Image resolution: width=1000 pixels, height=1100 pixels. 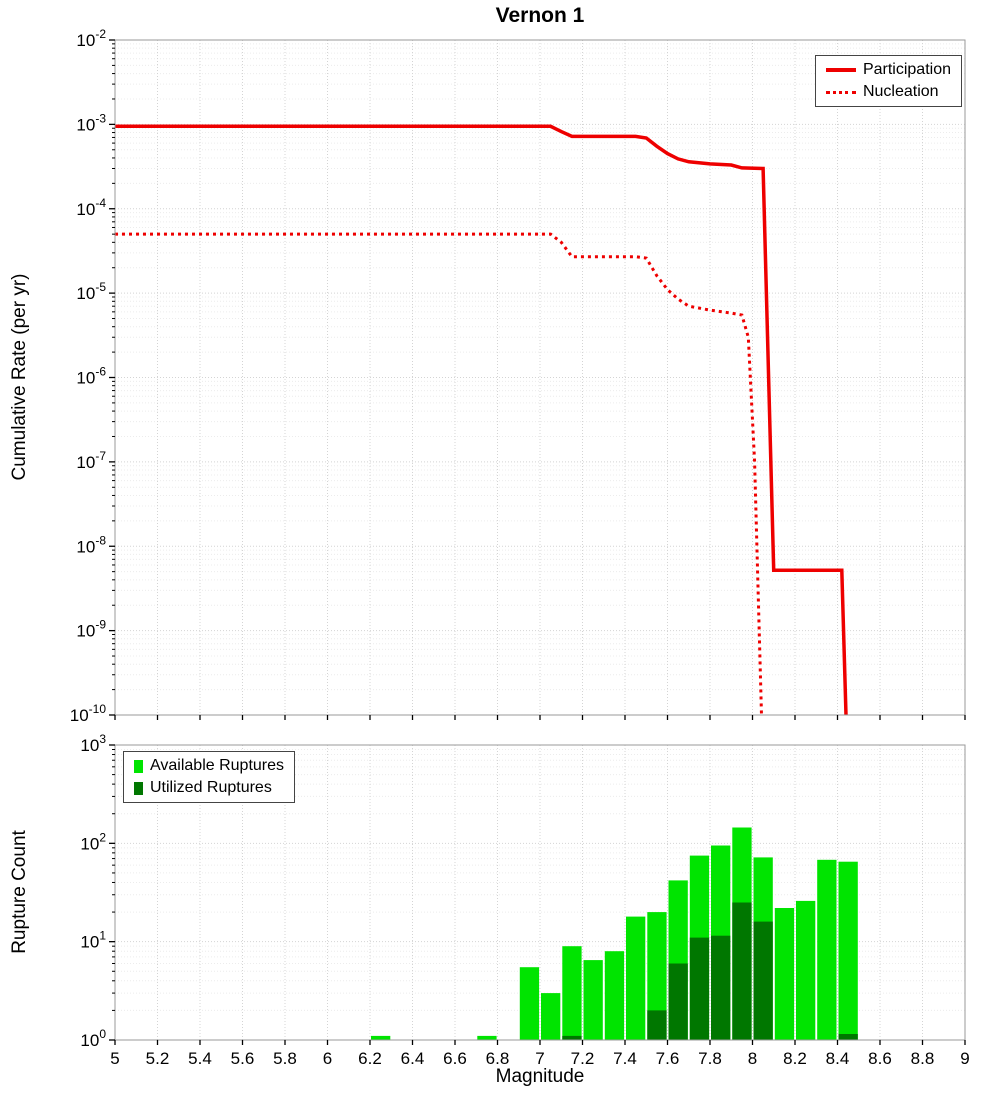 I want to click on svg-text: 10⁻⁹, so click(x=91, y=629).